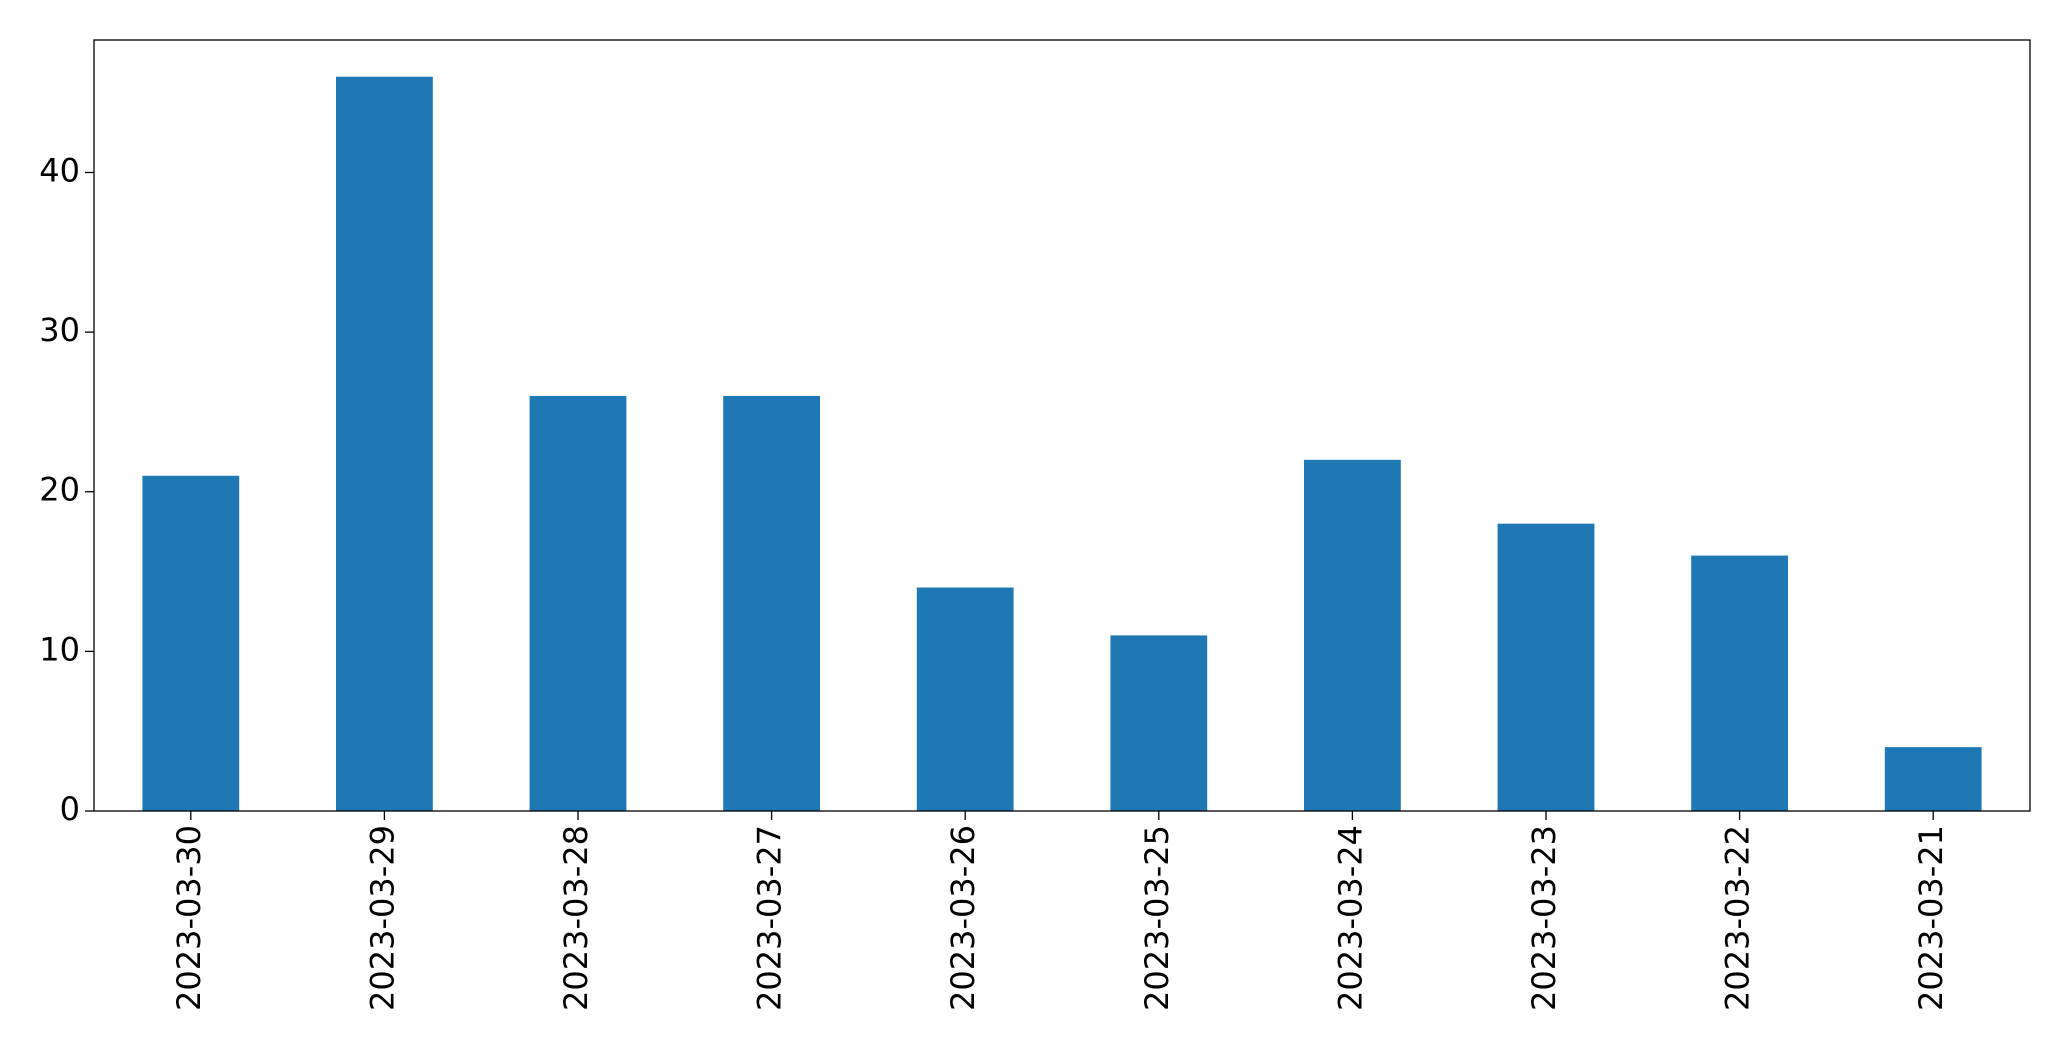  Describe the element at coordinates (59, 330) in the screenshot. I see `y-tick-label: 30` at that location.